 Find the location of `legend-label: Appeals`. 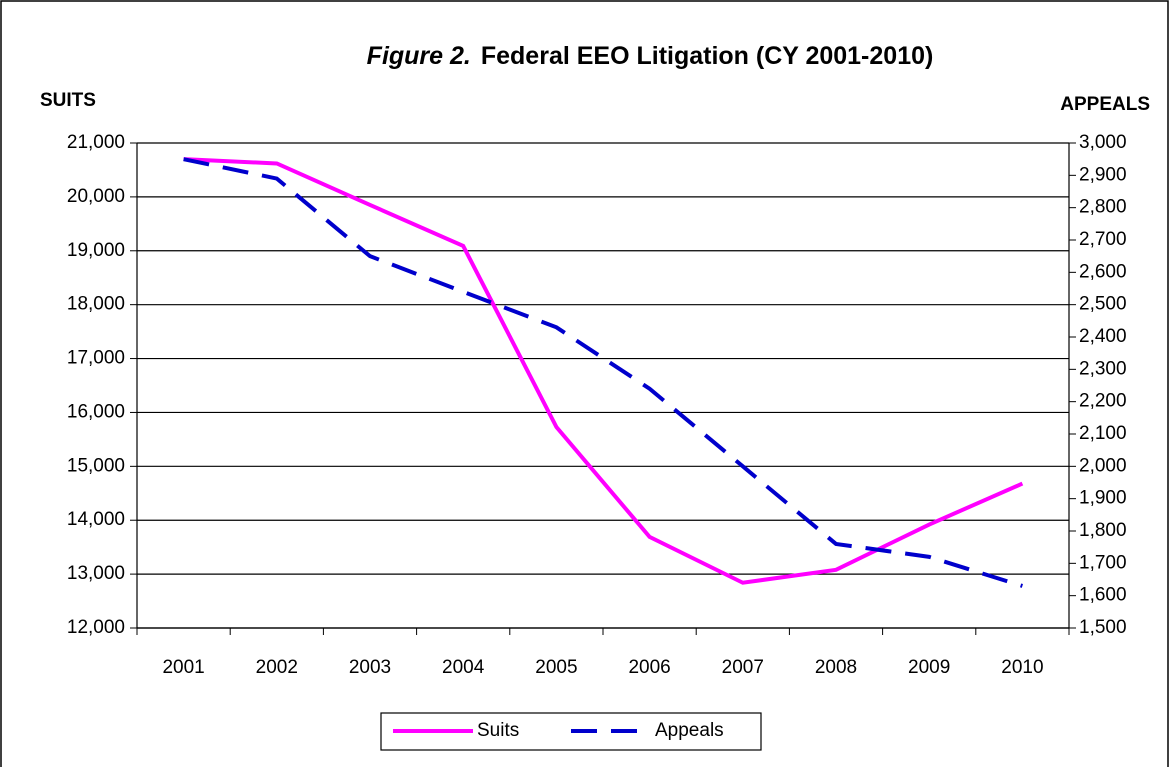

legend-label: Appeals is located at coordinates (689, 730).